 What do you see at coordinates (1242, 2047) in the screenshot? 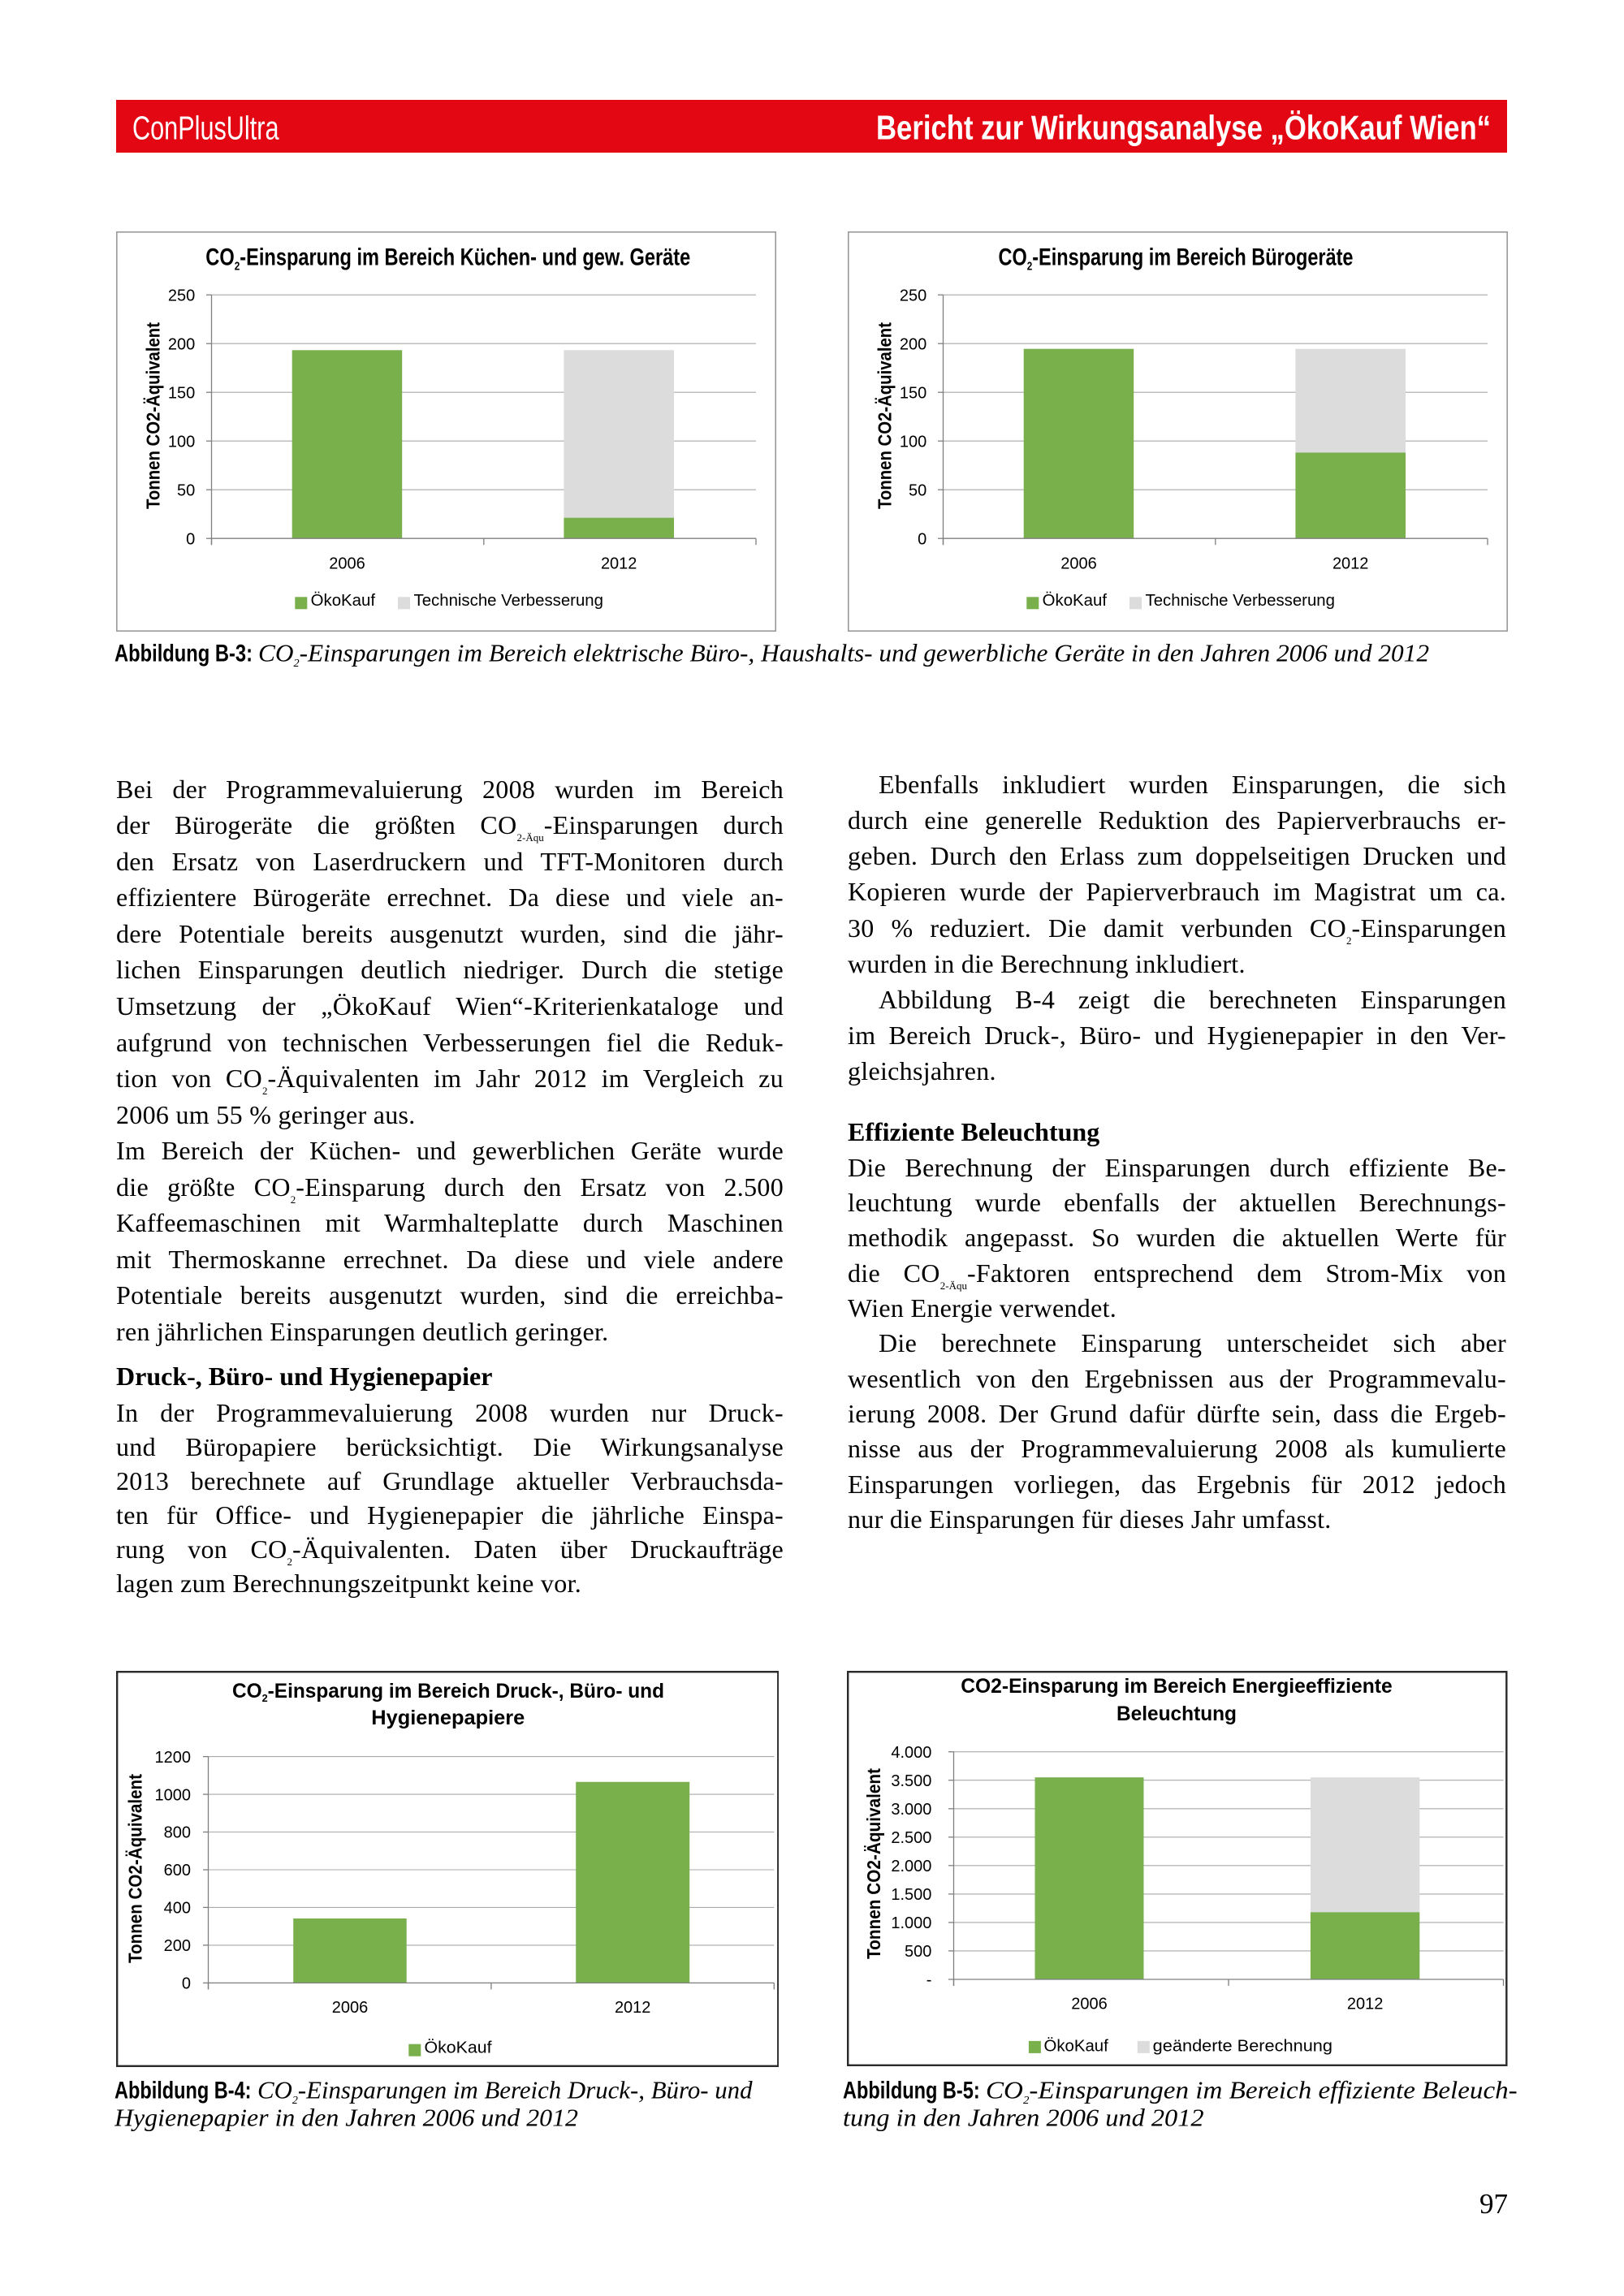
I see `svg-text: geänderte Berechnung` at bounding box center [1242, 2047].